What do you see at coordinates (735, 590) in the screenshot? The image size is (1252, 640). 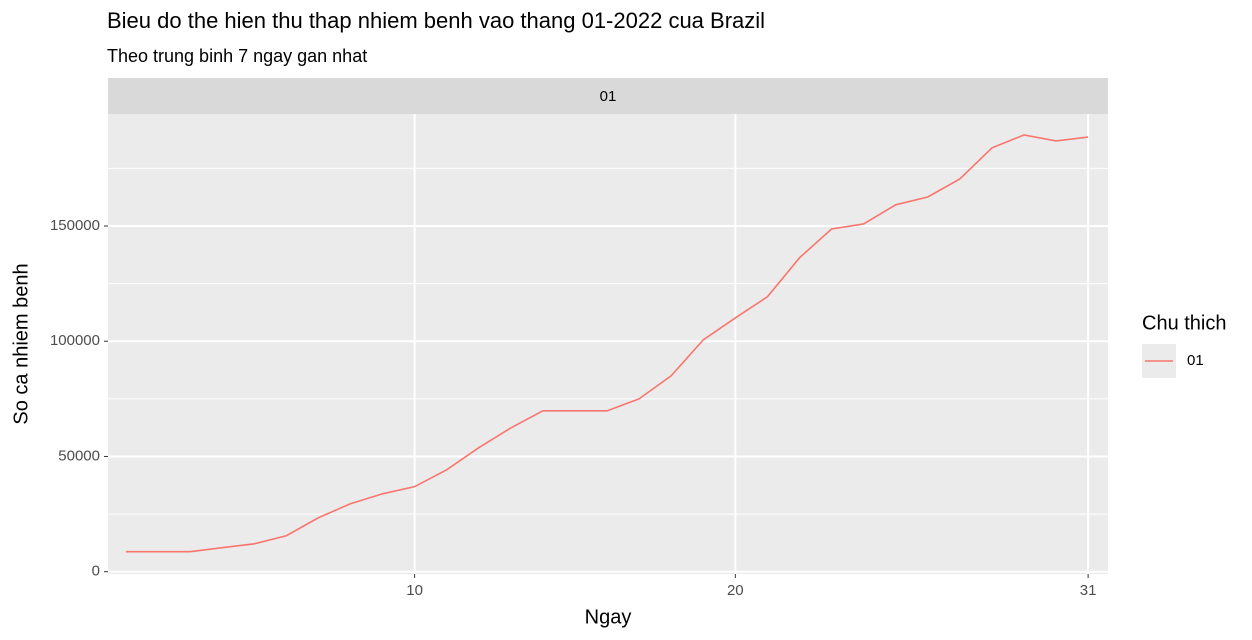 I see `x-tick-label: 20` at bounding box center [735, 590].